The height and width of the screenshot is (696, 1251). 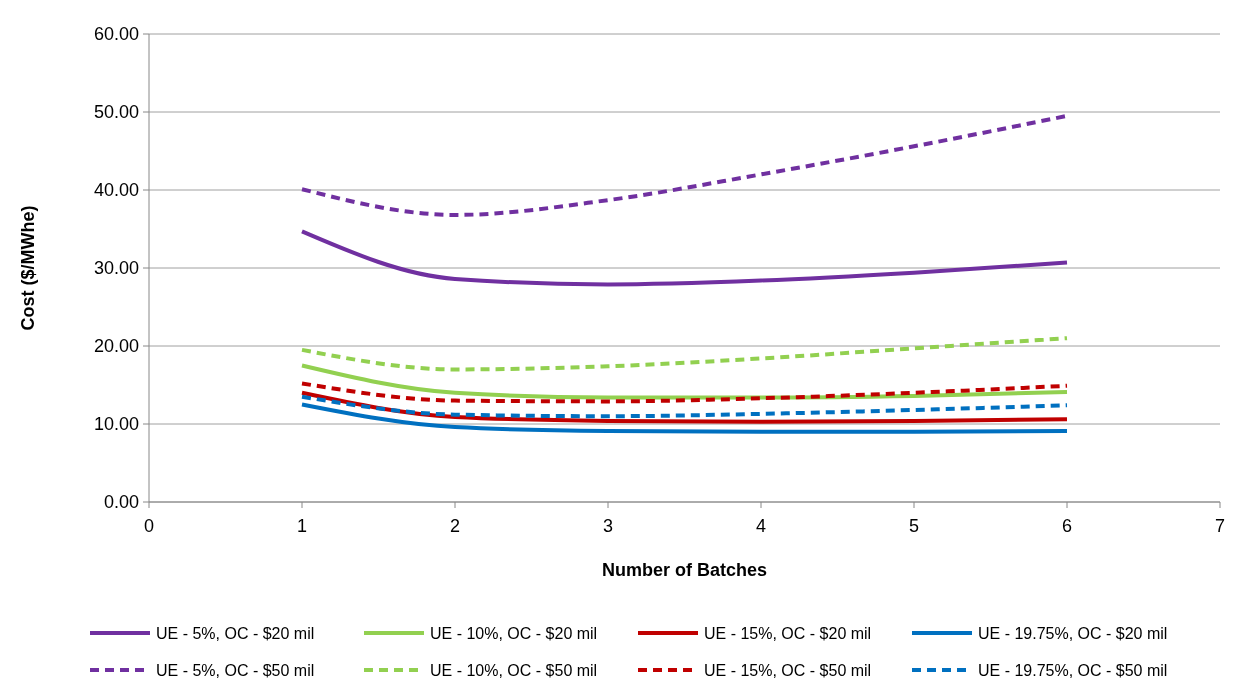 I want to click on legend-label: UE - 19.75%, OC - $50 mil, so click(x=1073, y=670).